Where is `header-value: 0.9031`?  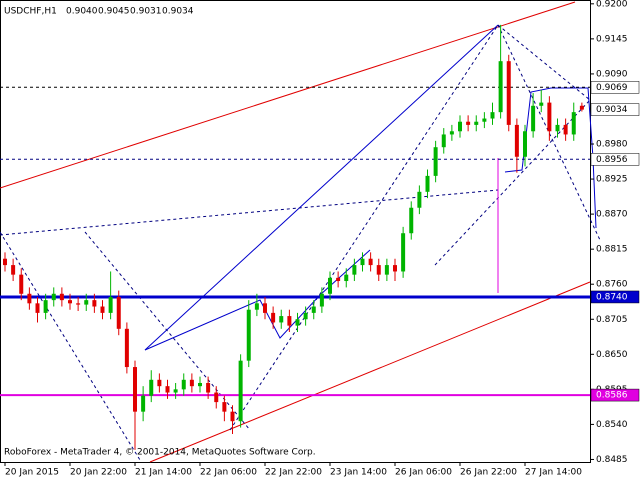 header-value: 0.9031 is located at coordinates (146, 12).